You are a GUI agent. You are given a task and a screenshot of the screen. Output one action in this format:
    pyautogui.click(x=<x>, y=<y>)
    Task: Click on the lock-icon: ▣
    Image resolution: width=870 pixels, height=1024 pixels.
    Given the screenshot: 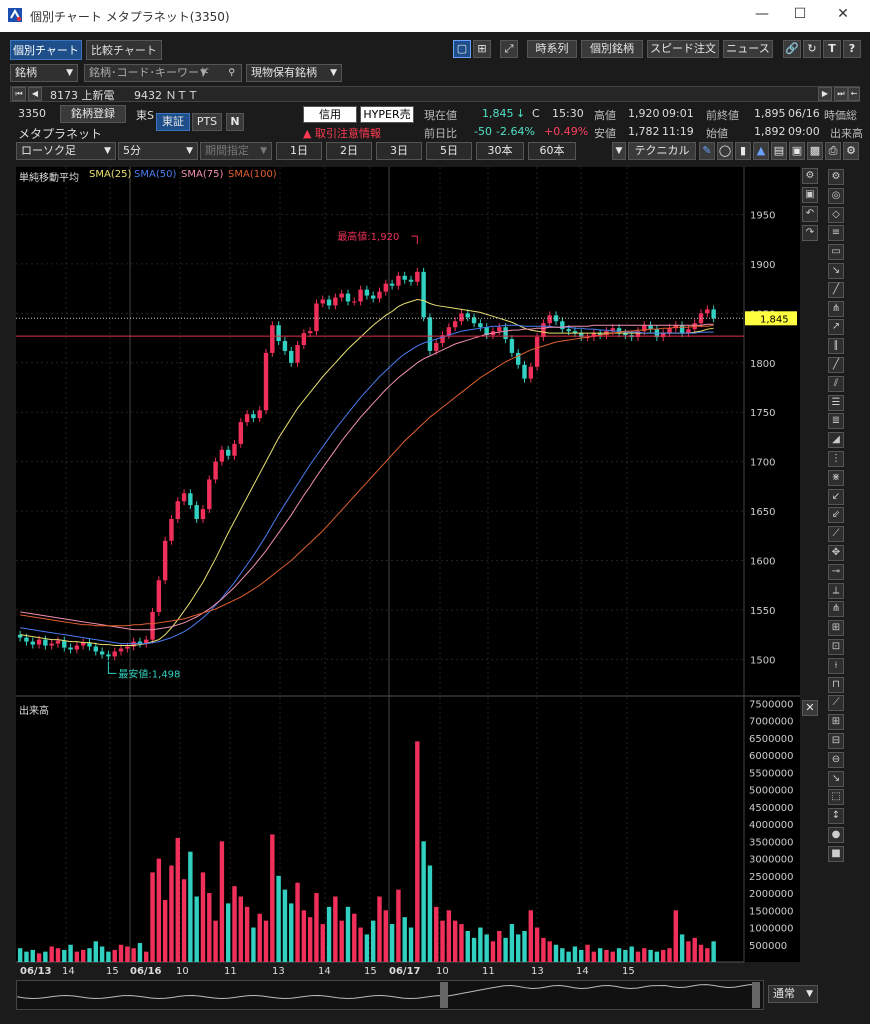 What is the action you would take?
    pyautogui.click(x=810, y=195)
    